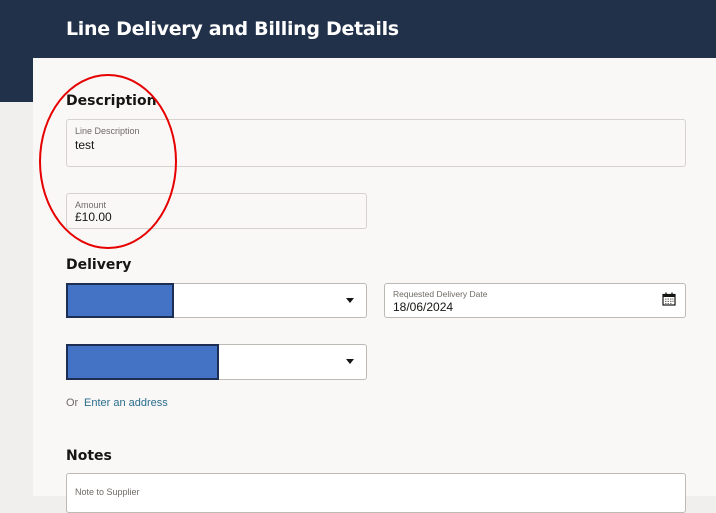 The image size is (716, 513). I want to click on notes-section-title: Notes, so click(89, 456).